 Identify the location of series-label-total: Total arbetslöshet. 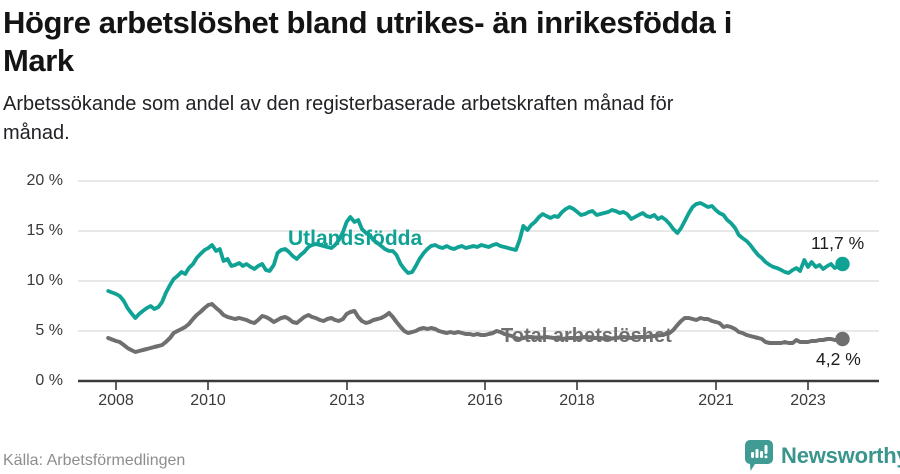
(586, 336).